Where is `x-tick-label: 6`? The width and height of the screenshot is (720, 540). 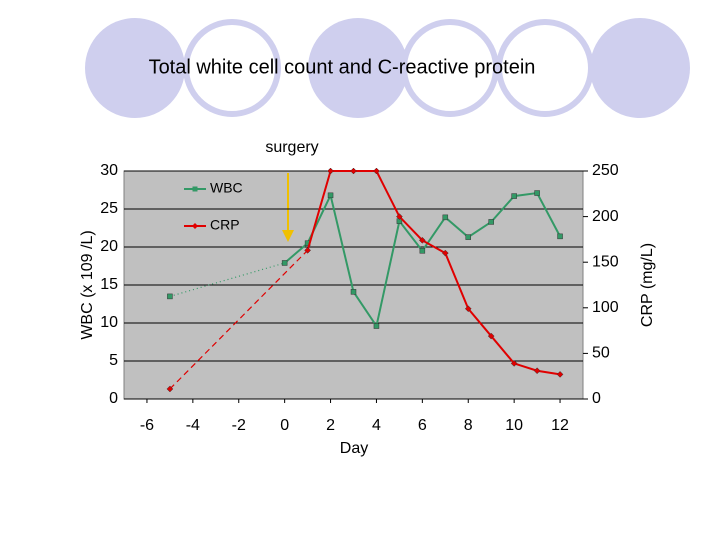 x-tick-label: 6 is located at coordinates (422, 425).